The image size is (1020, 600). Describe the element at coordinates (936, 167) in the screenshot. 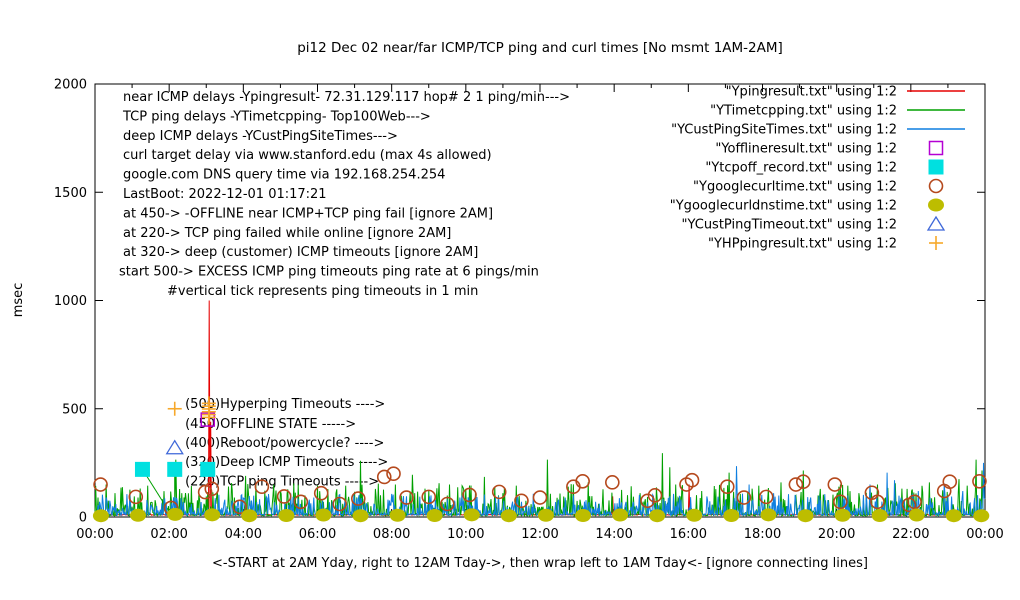

I see `legend-filled-square-sample` at that location.